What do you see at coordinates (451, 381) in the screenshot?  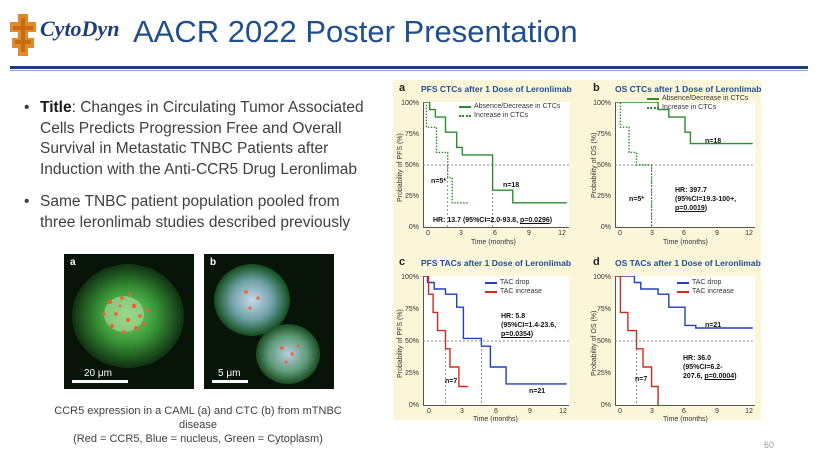 I see `panel-c-annotation-1: n=7` at bounding box center [451, 381].